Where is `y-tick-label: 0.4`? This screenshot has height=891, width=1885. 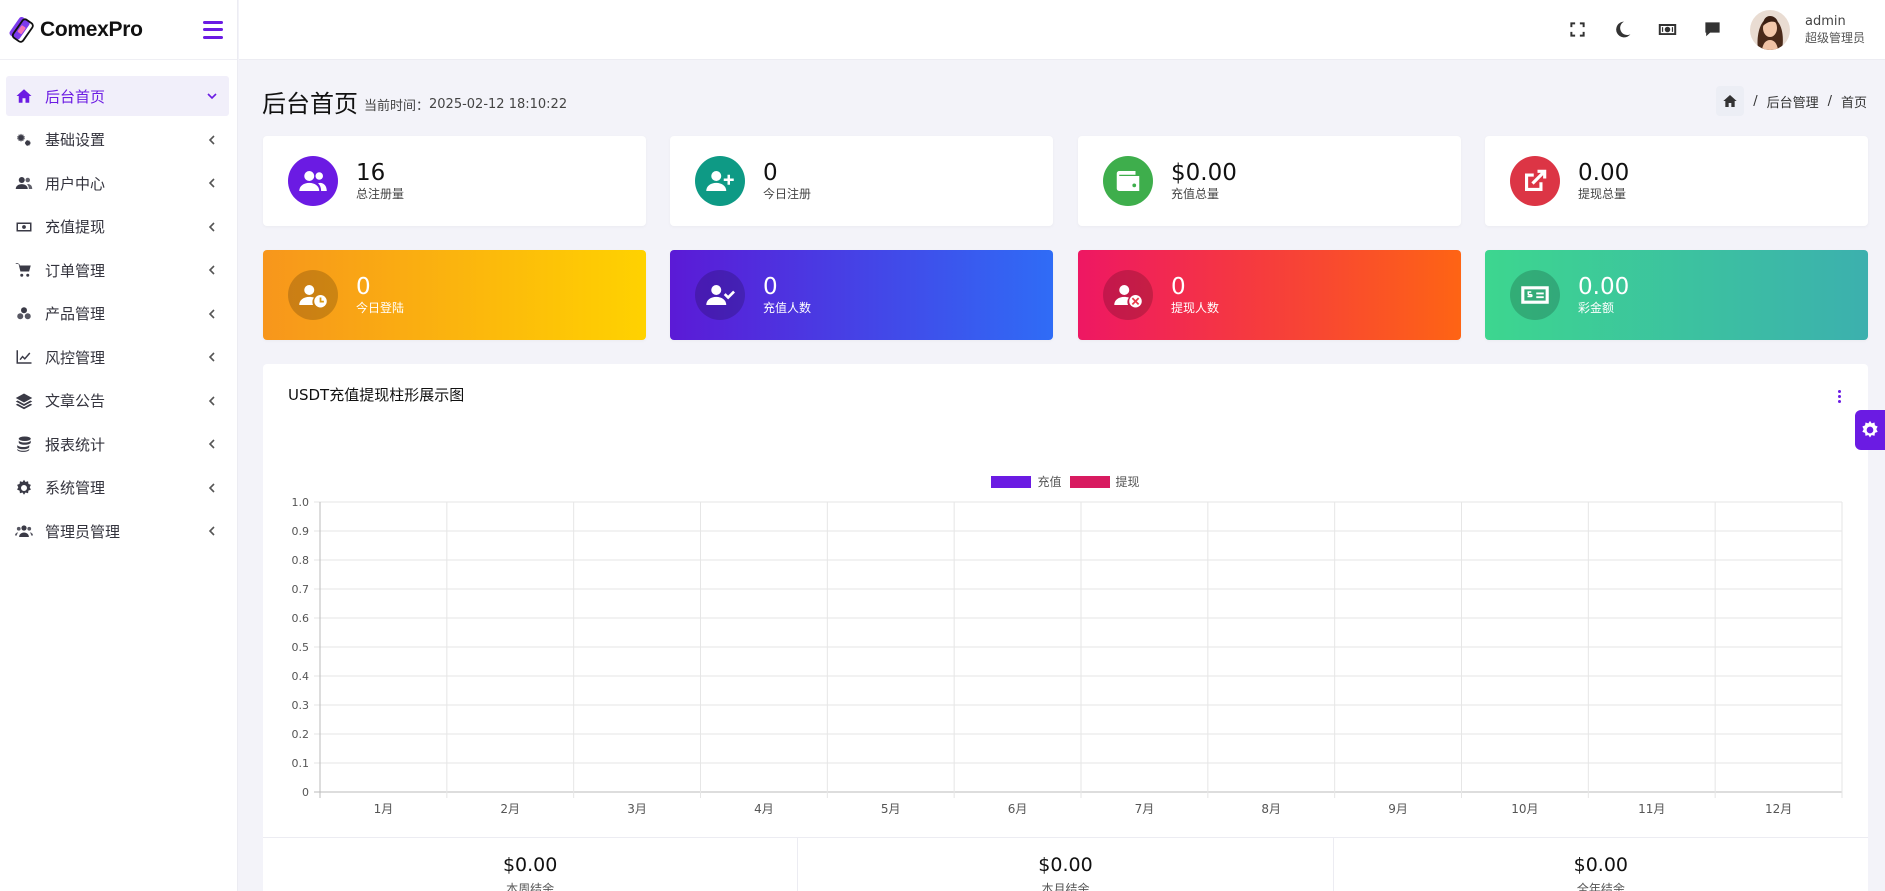
y-tick-label: 0.4 is located at coordinates (301, 676).